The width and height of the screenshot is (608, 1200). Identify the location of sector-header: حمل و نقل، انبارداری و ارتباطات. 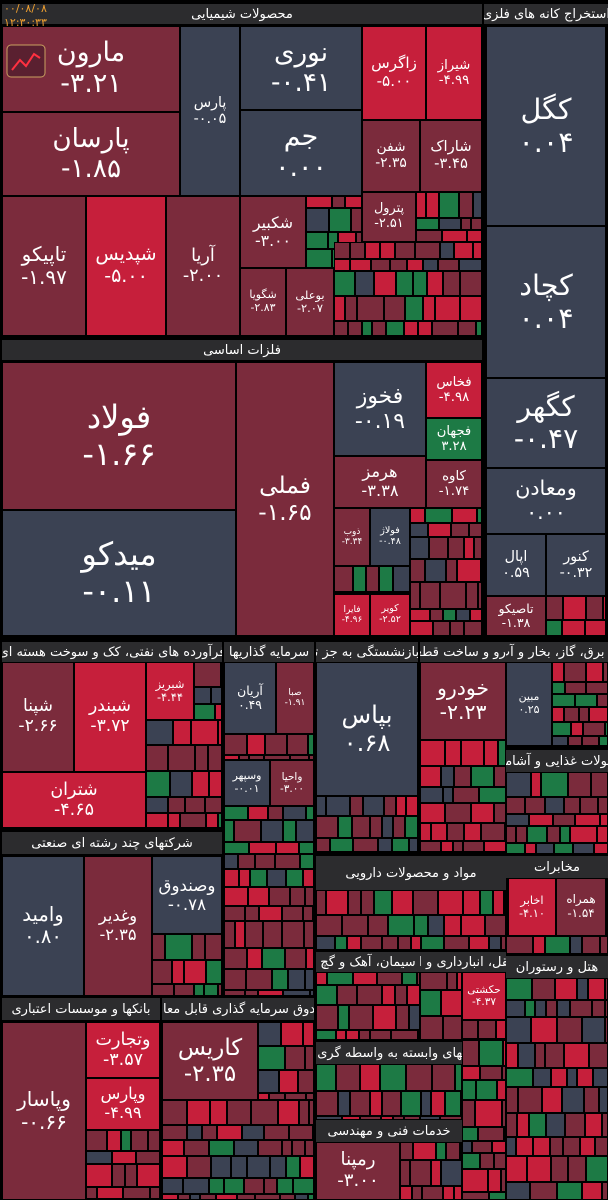
(463, 962).